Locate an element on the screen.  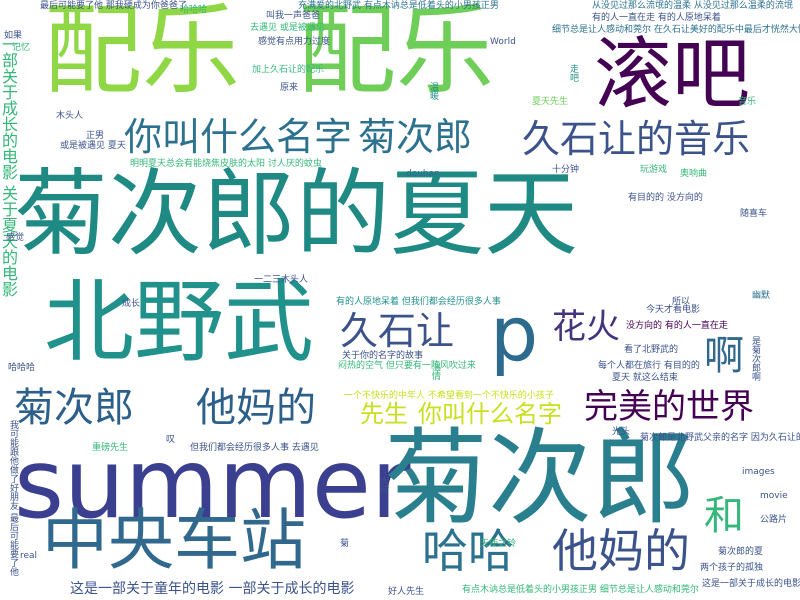
word: 关于你的名字的故事 is located at coordinates (383, 356).